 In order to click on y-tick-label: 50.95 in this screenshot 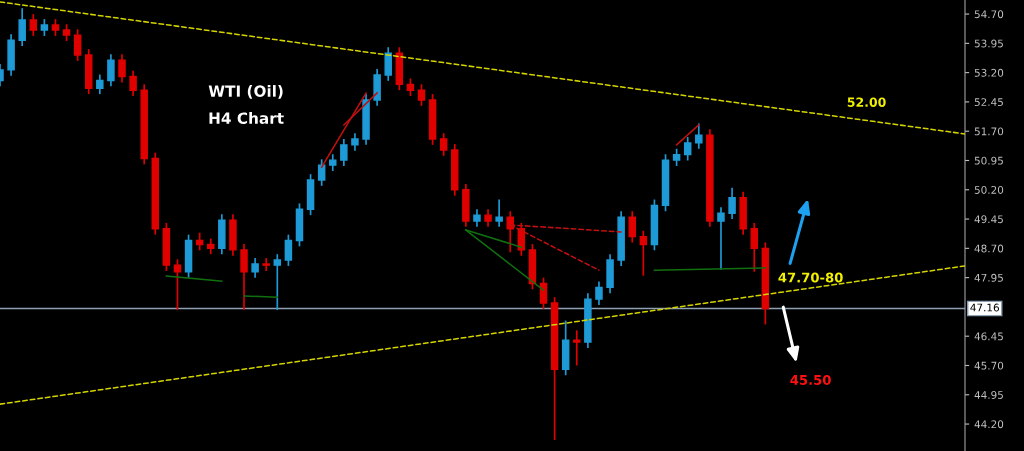, I will do `click(988, 160)`.